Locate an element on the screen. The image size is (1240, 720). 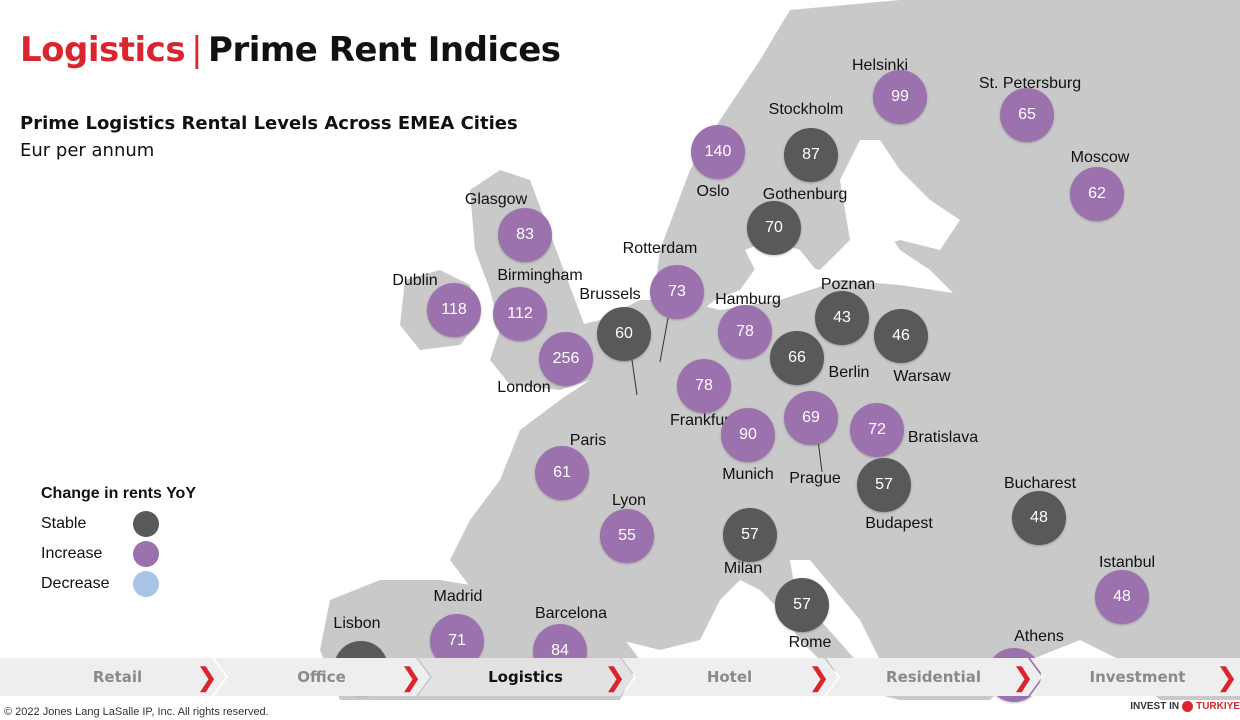
connector-prague is located at coordinates (820, 456).